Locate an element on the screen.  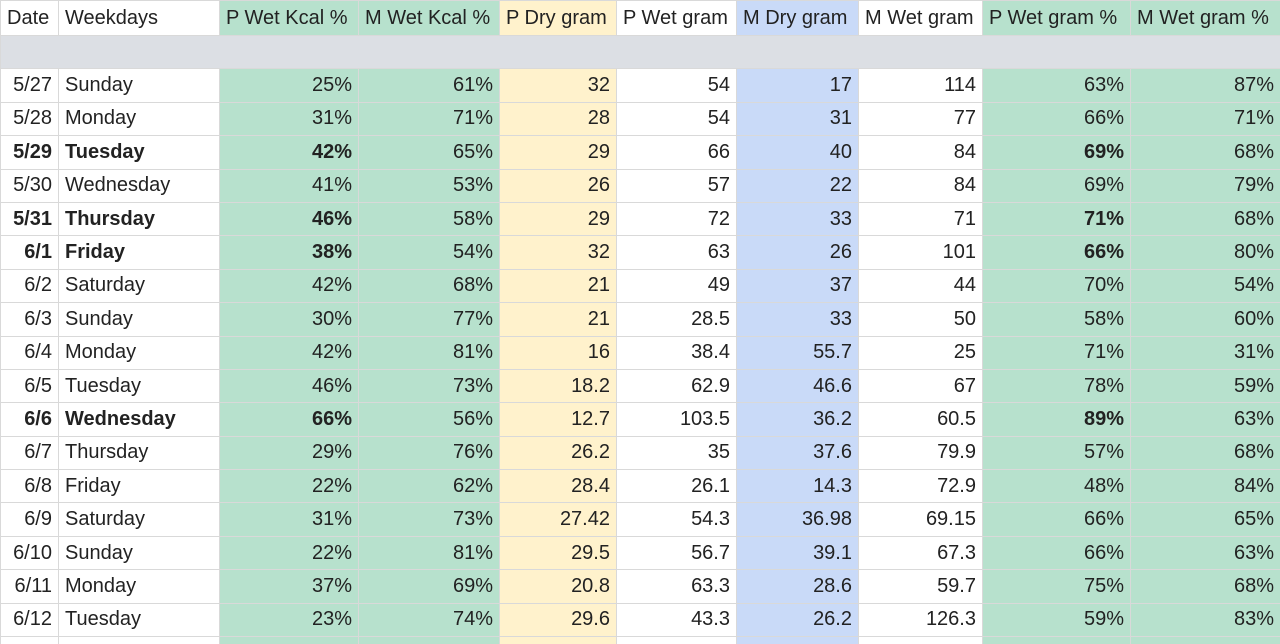
header-cell-weekdays: Weekdays is located at coordinates (139, 18).